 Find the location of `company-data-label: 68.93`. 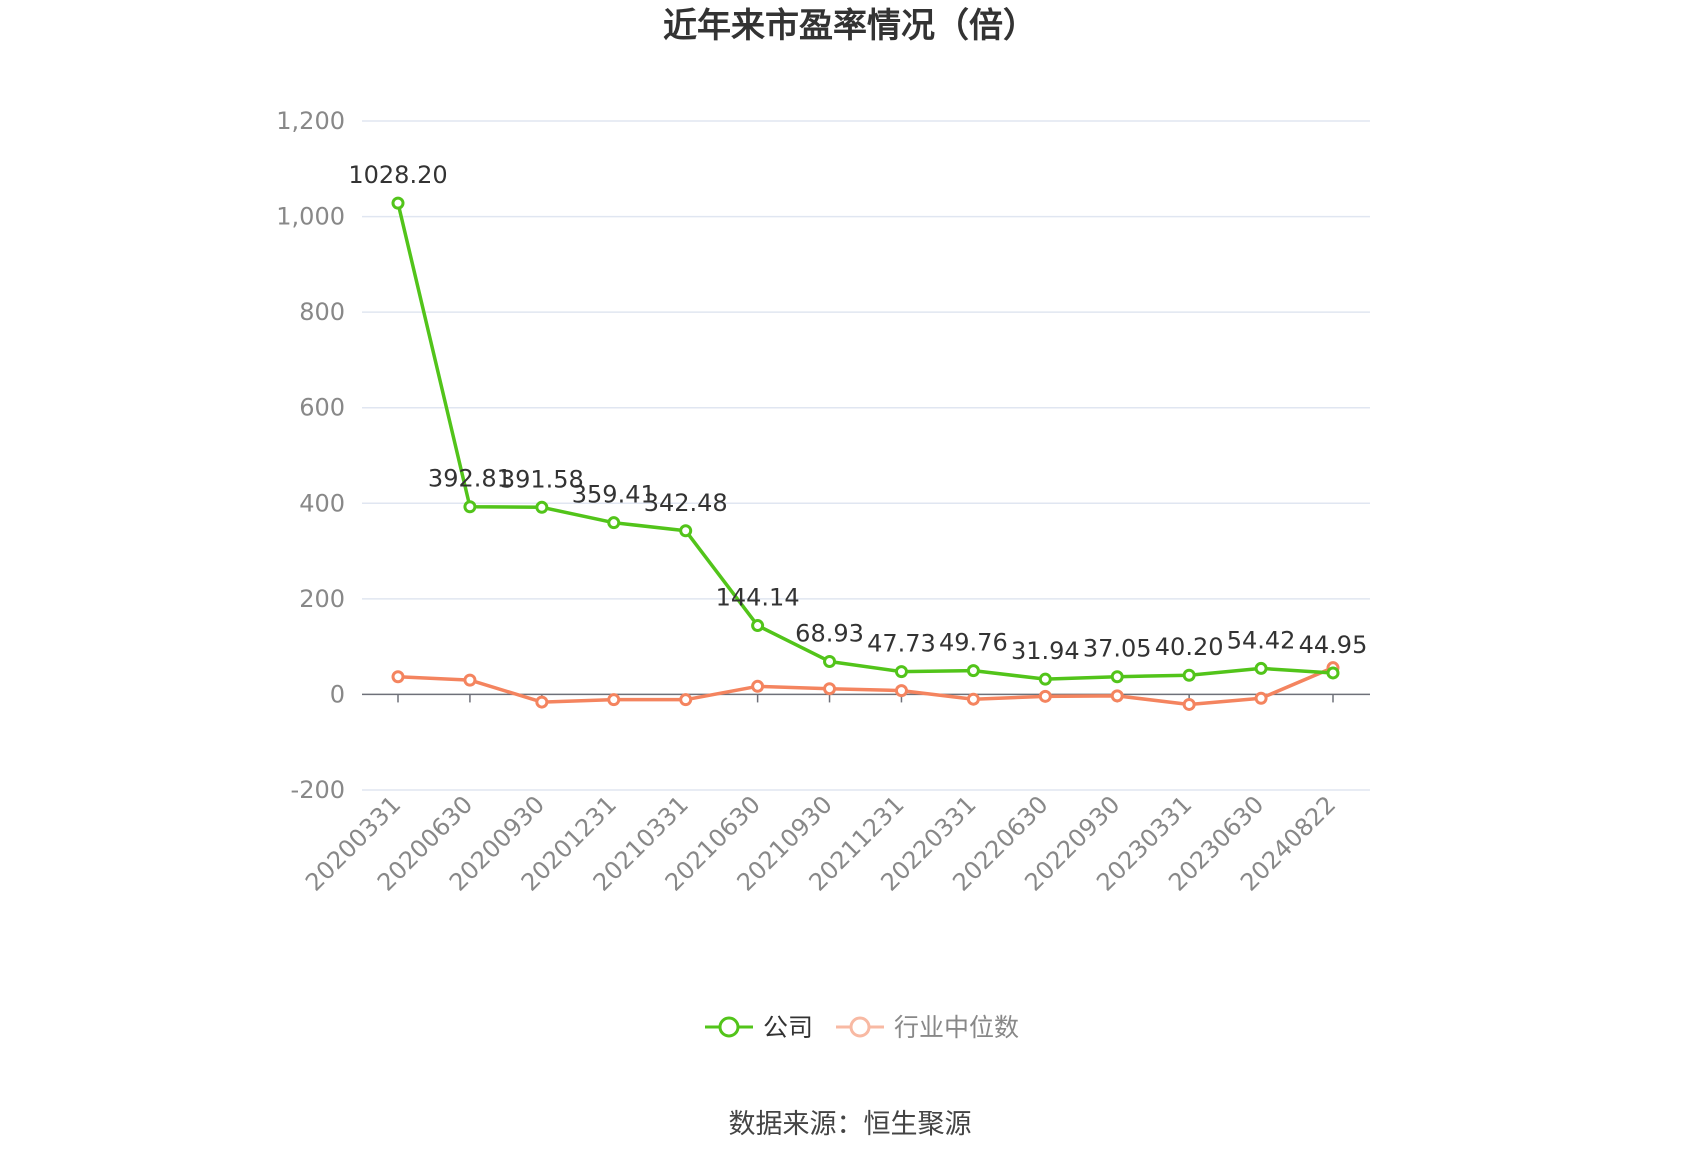

company-data-label: 68.93 is located at coordinates (829, 633).